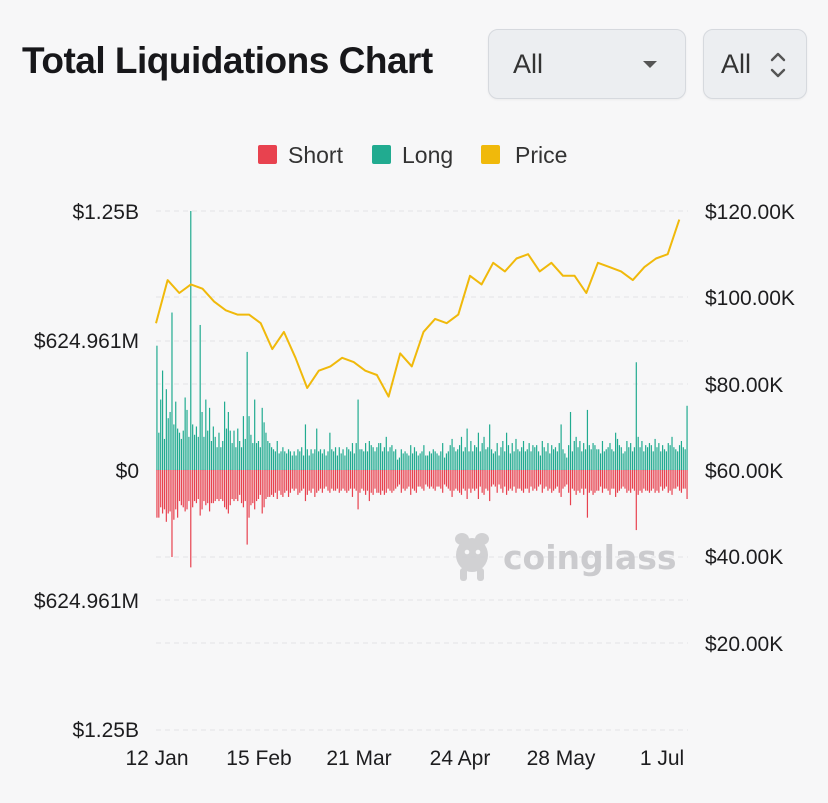 The height and width of the screenshot is (803, 828). Describe the element at coordinates (427, 155) in the screenshot. I see `legend-label-long: Long` at that location.